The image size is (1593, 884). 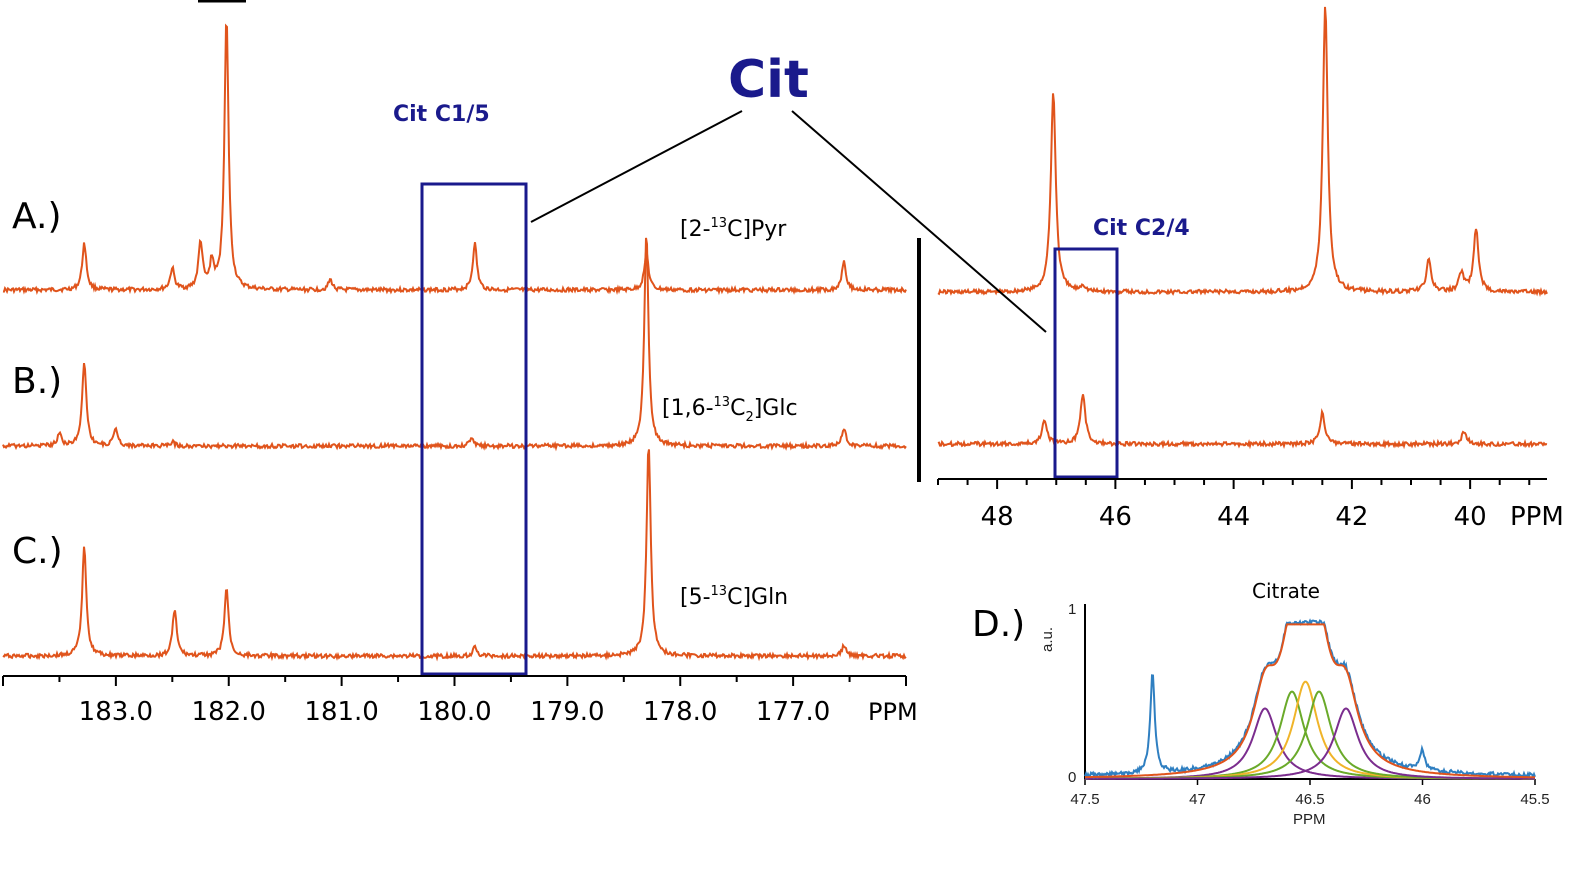 What do you see at coordinates (1310, 743) in the screenshot?
I see `fit-component-outer-right` at bounding box center [1310, 743].